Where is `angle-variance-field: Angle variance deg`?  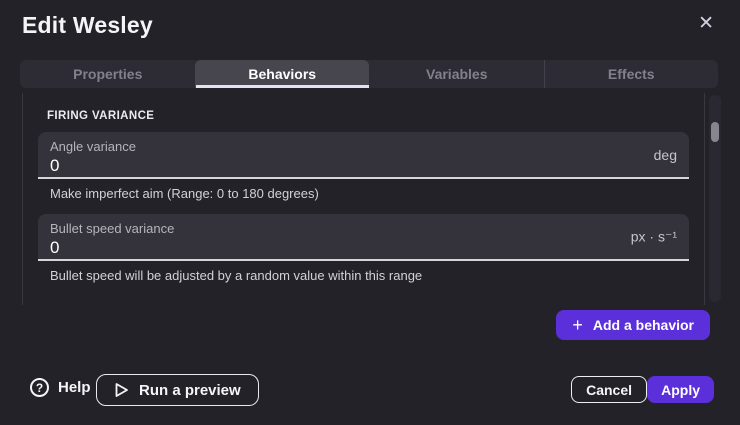
angle-variance-field: Angle variance deg is located at coordinates (363, 155).